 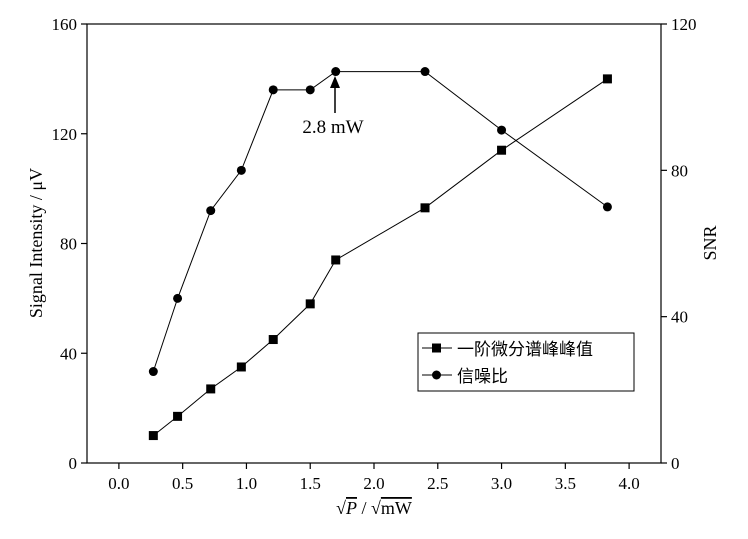 I want to click on x-axis-title: √P / √mW, so click(x=374, y=508).